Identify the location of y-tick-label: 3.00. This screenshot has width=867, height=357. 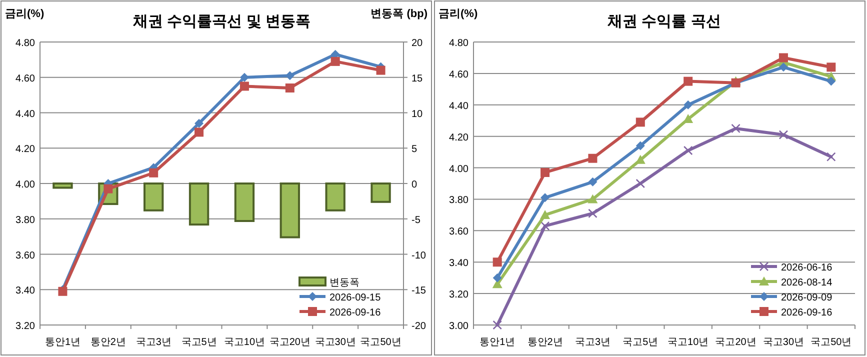
(459, 326).